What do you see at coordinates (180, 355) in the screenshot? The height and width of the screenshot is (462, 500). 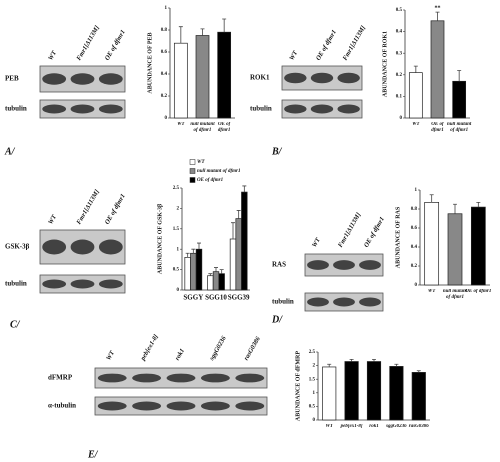 I see `lane-label: rok1` at bounding box center [180, 355].